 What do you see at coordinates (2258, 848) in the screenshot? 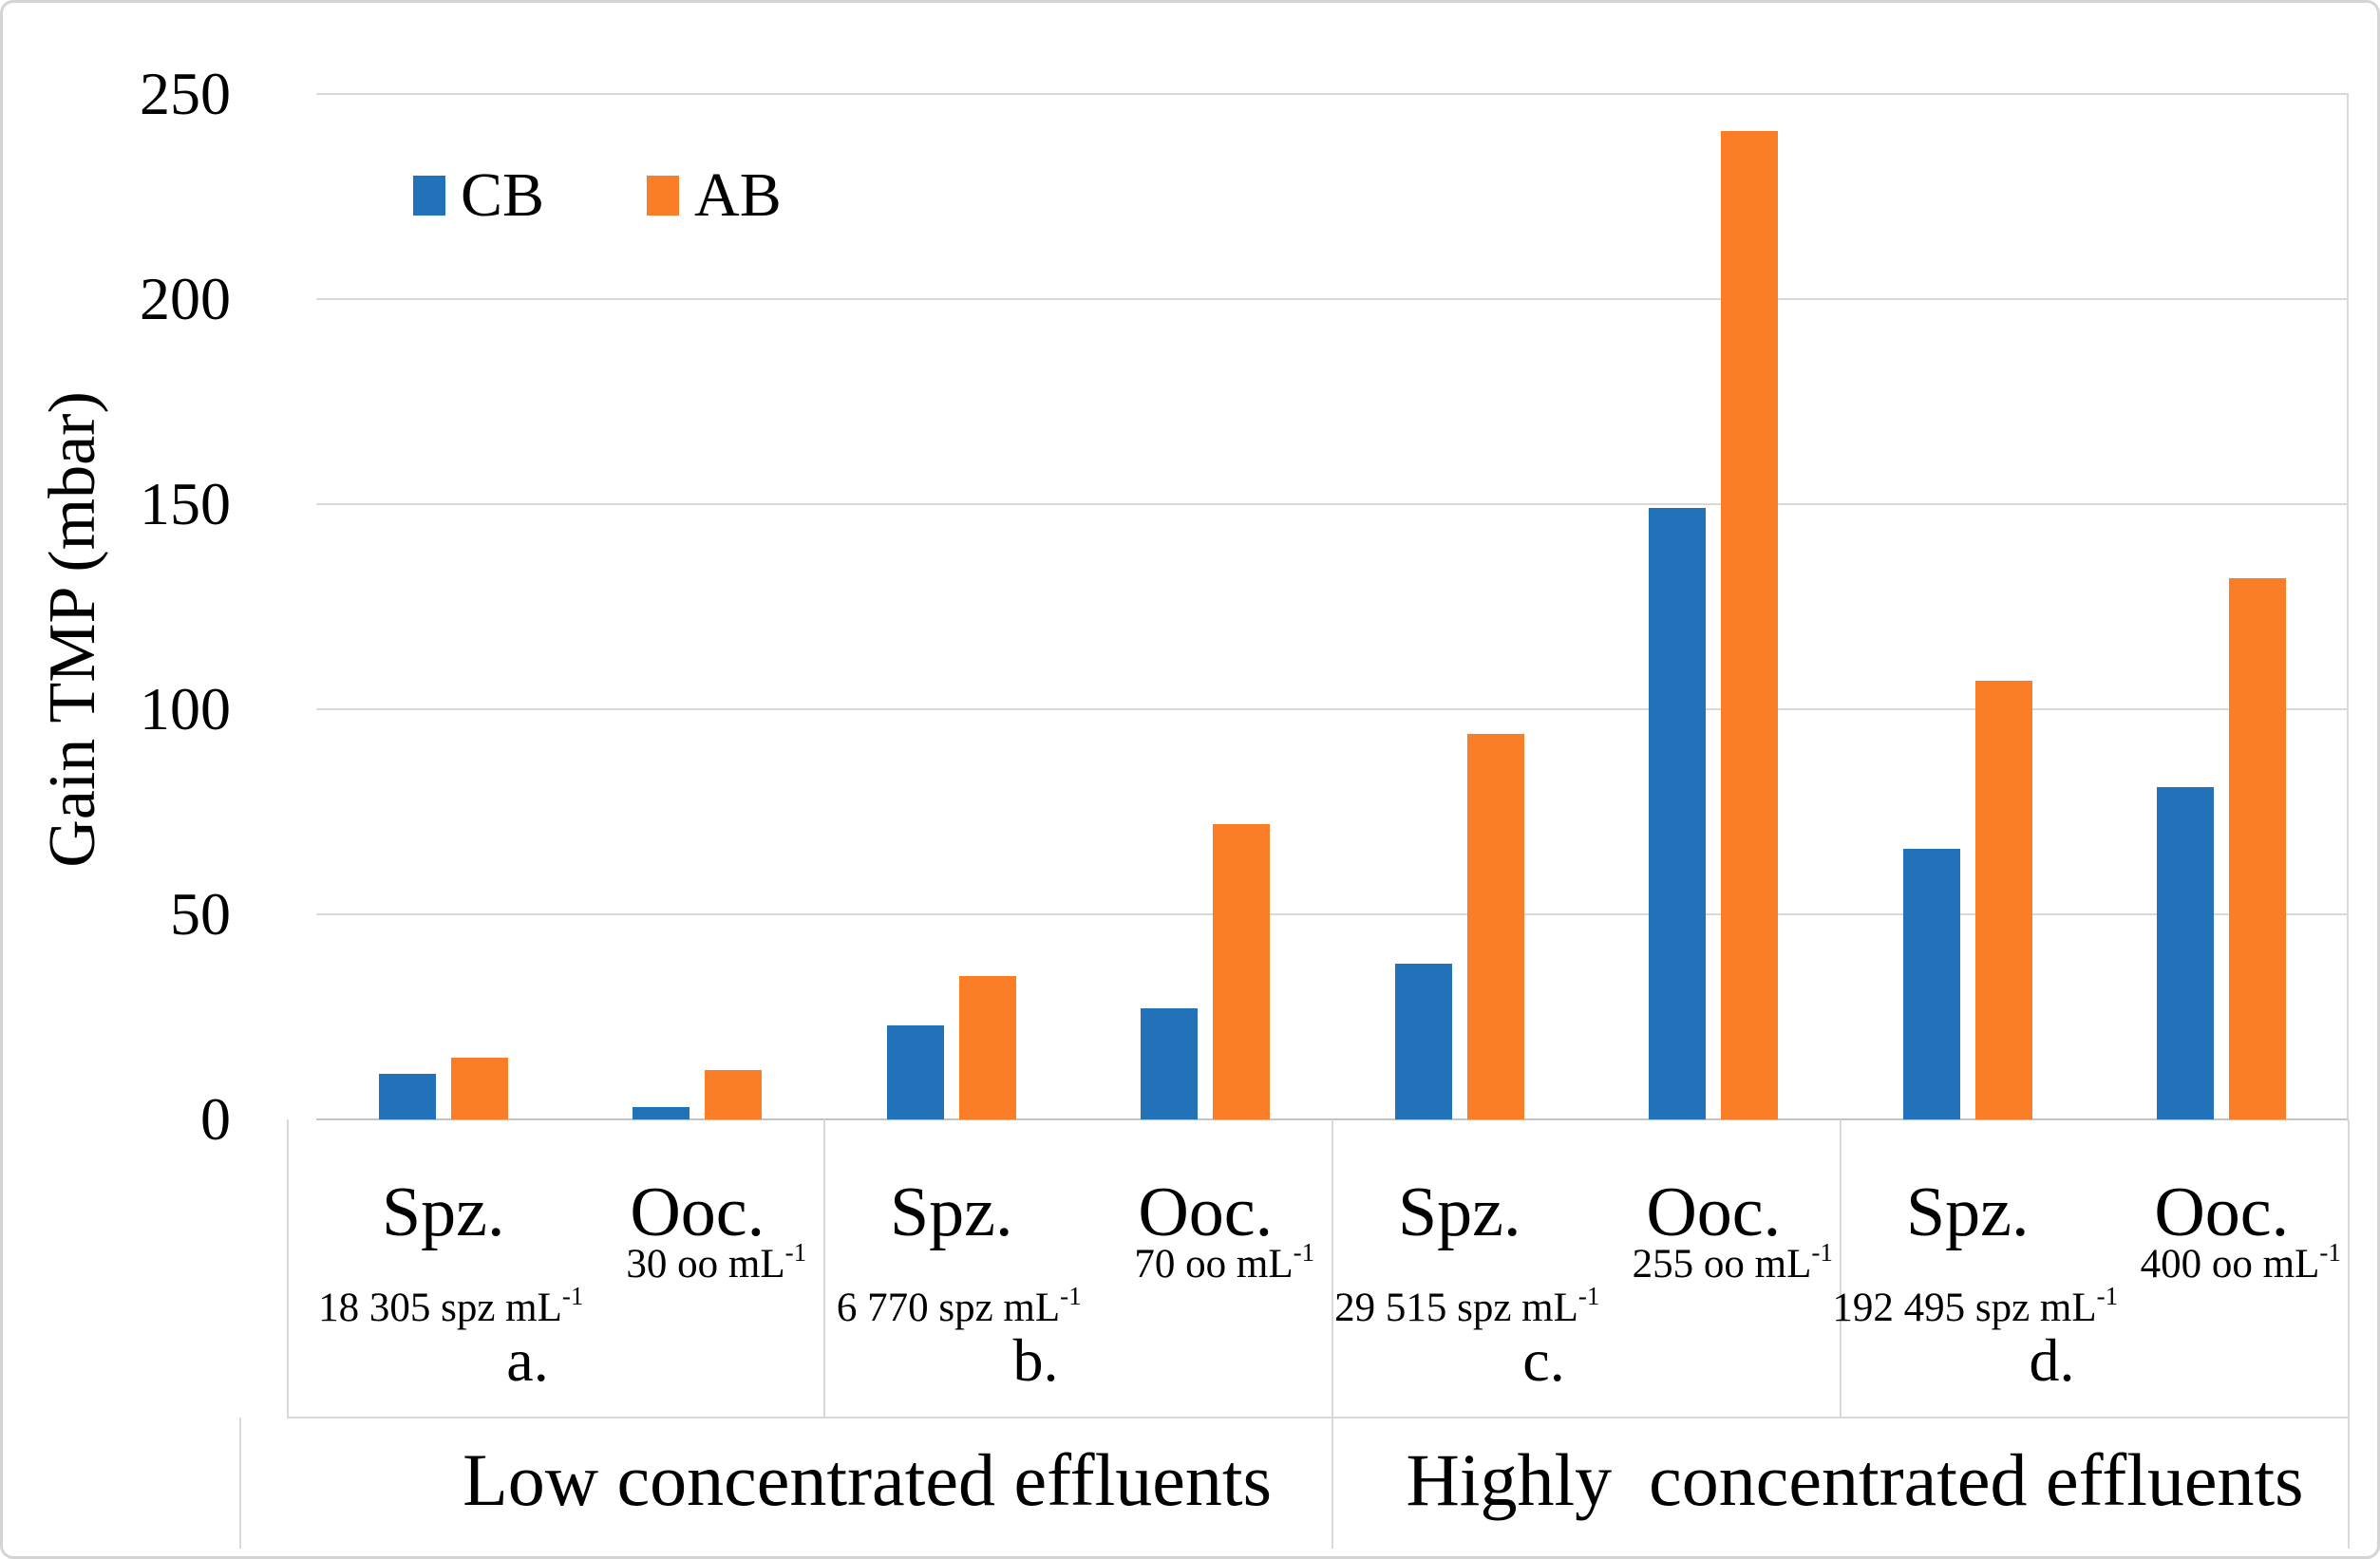
I see `bar-d-ooc-ab` at bounding box center [2258, 848].